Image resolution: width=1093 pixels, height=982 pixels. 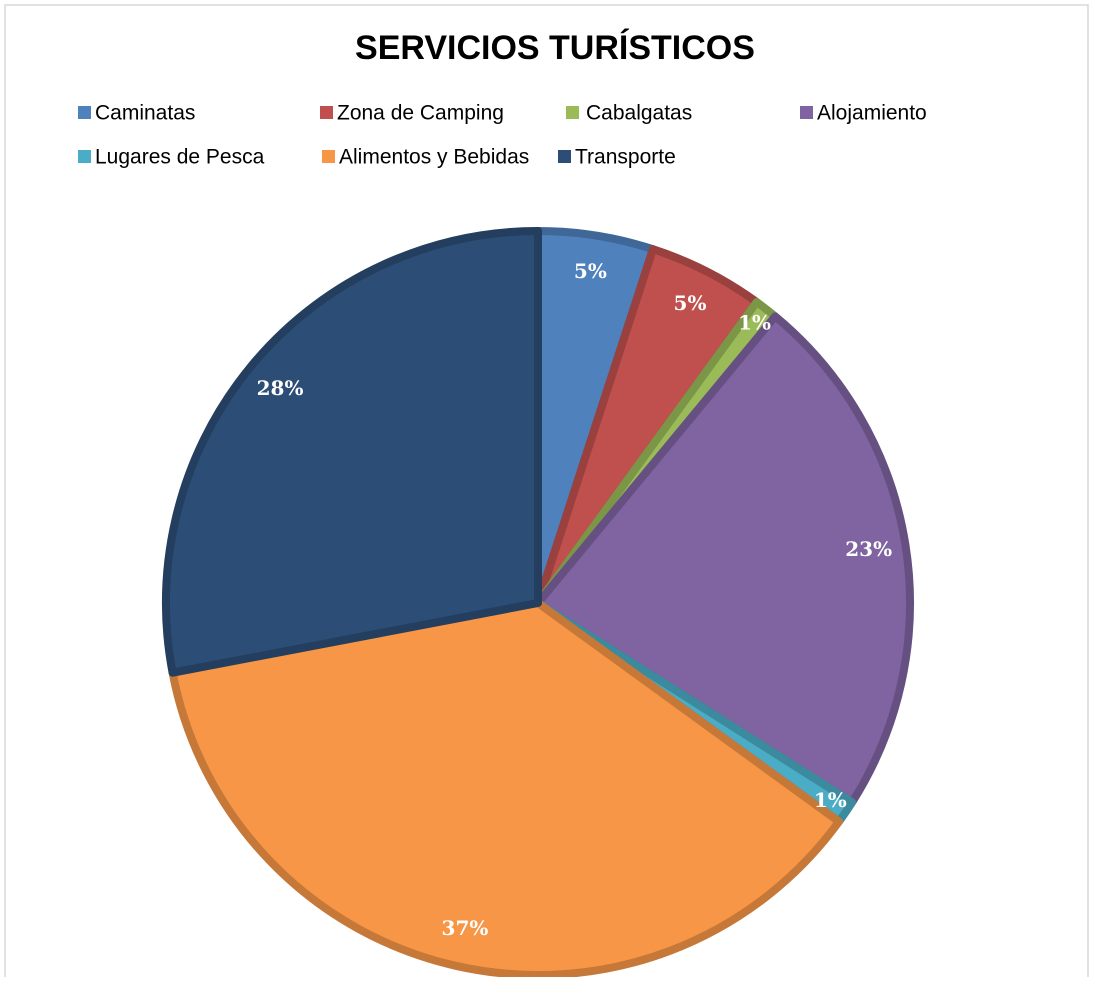 What do you see at coordinates (555, 48) in the screenshot?
I see `chart-title: SERVICIOS TURÍSTICOS` at bounding box center [555, 48].